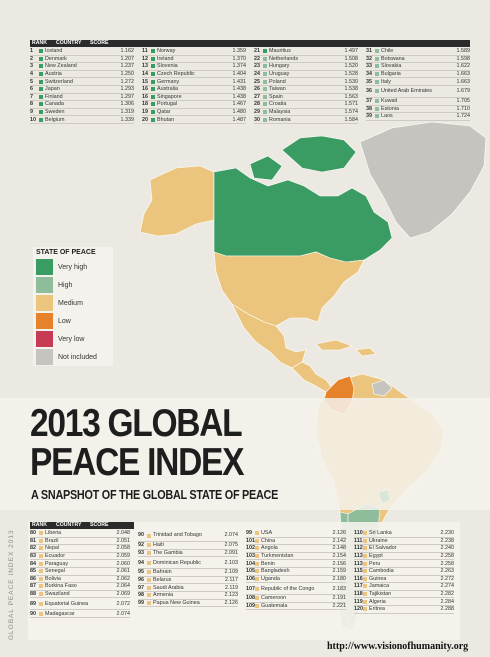 This screenshot has width=490, height=657. I want to click on country-name: Dominican Republic, so click(177, 562).